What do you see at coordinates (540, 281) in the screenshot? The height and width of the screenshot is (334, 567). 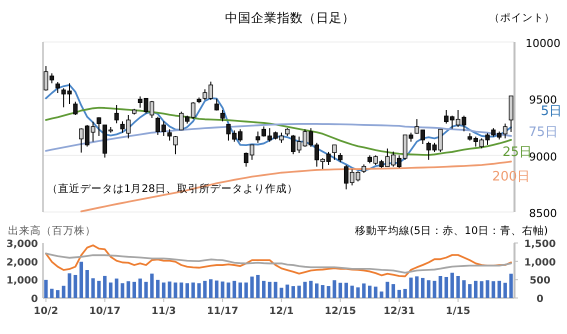 I see `y2-tick-label: 500` at bounding box center [540, 281].